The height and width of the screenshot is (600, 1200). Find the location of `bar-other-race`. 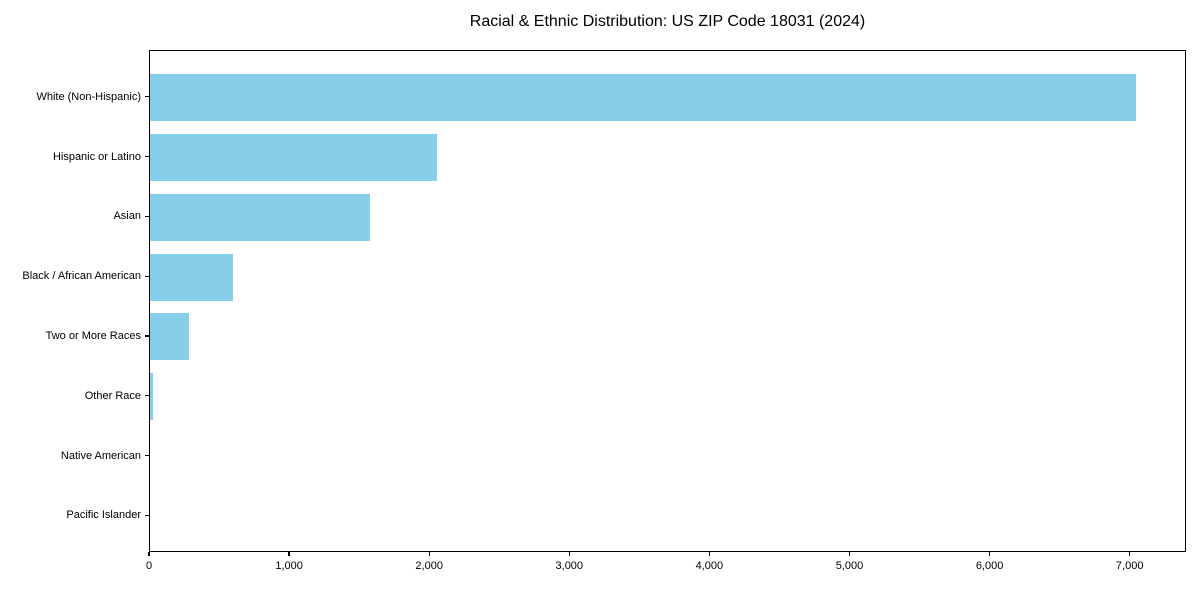

bar-other-race is located at coordinates (152, 397).